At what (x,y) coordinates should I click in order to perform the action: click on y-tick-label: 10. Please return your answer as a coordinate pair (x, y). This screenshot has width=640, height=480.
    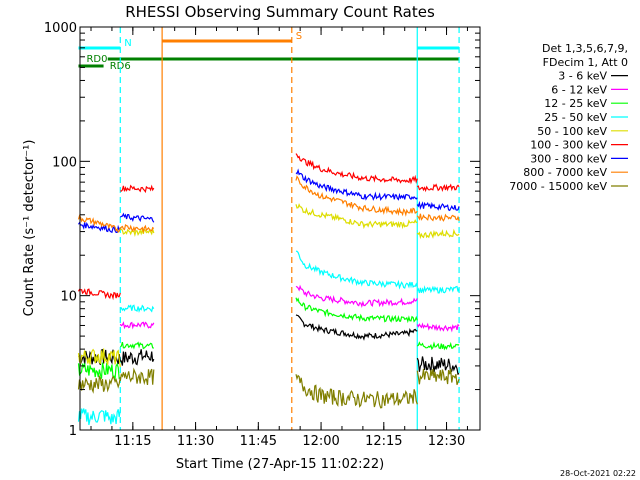
    Looking at the image, I should click on (68, 297).